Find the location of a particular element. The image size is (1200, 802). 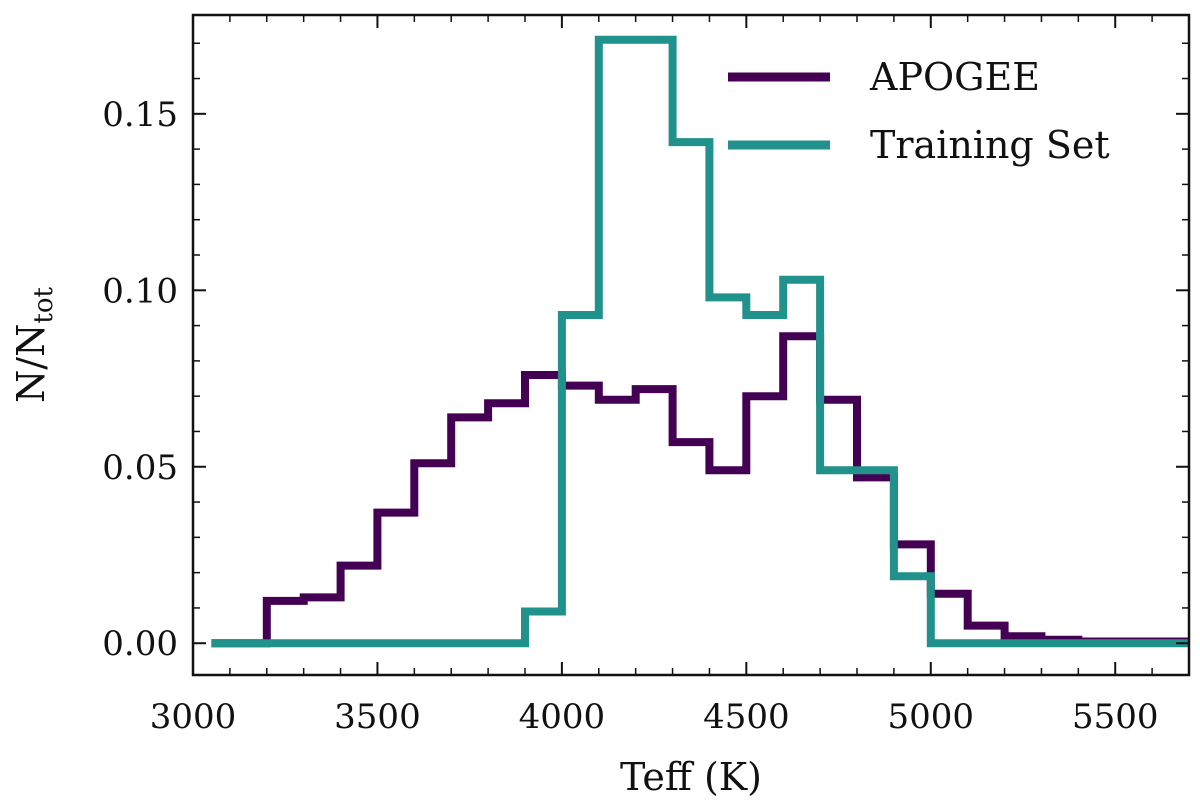

y-axis-title: N/Ntot is located at coordinates (34, 345).